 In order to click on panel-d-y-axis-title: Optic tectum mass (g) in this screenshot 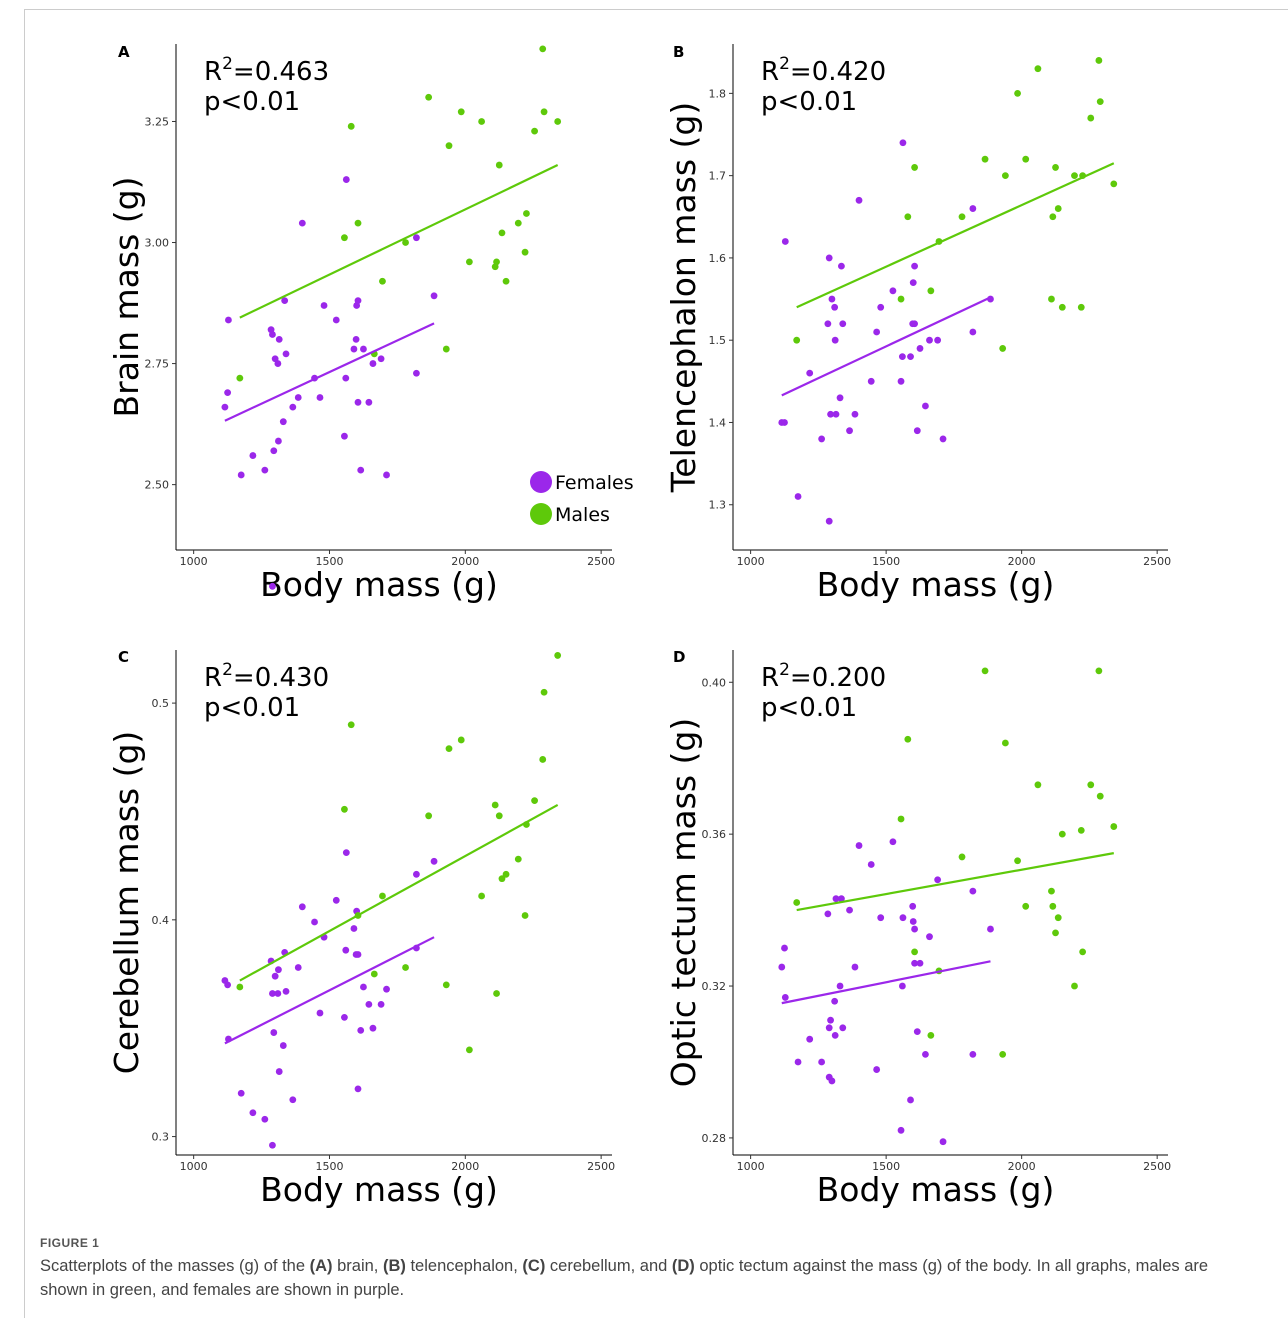, I will do `click(683, 902)`.